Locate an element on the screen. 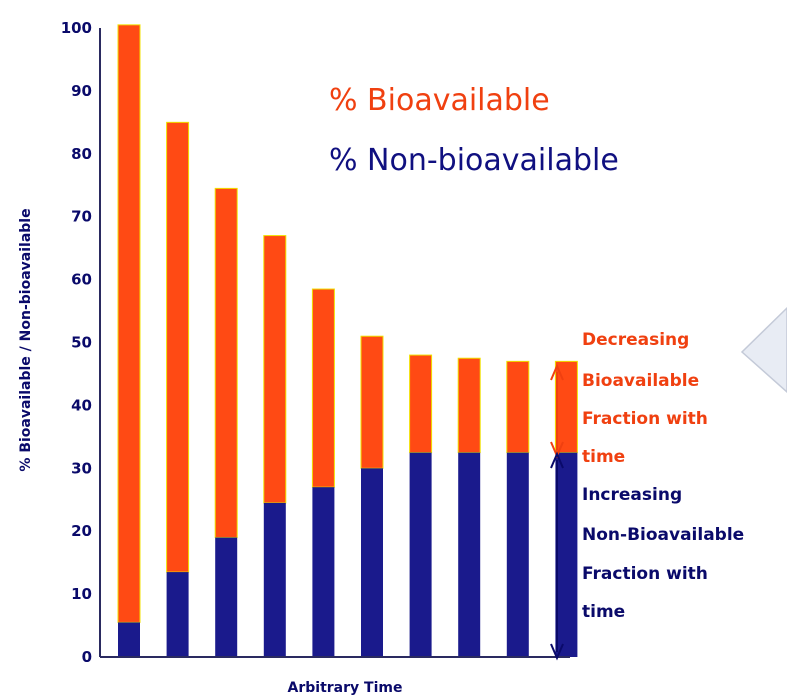  y-tick-label: 50 is located at coordinates (81, 343).